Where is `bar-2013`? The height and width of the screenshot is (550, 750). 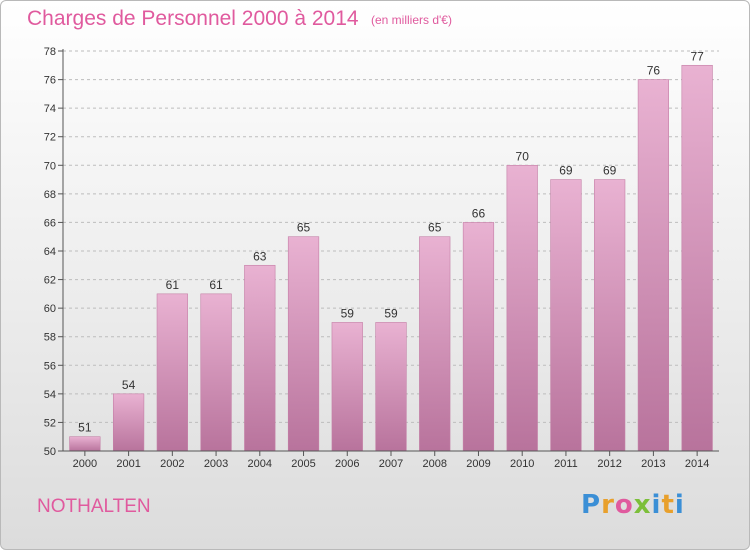
bar-2013 is located at coordinates (653, 265).